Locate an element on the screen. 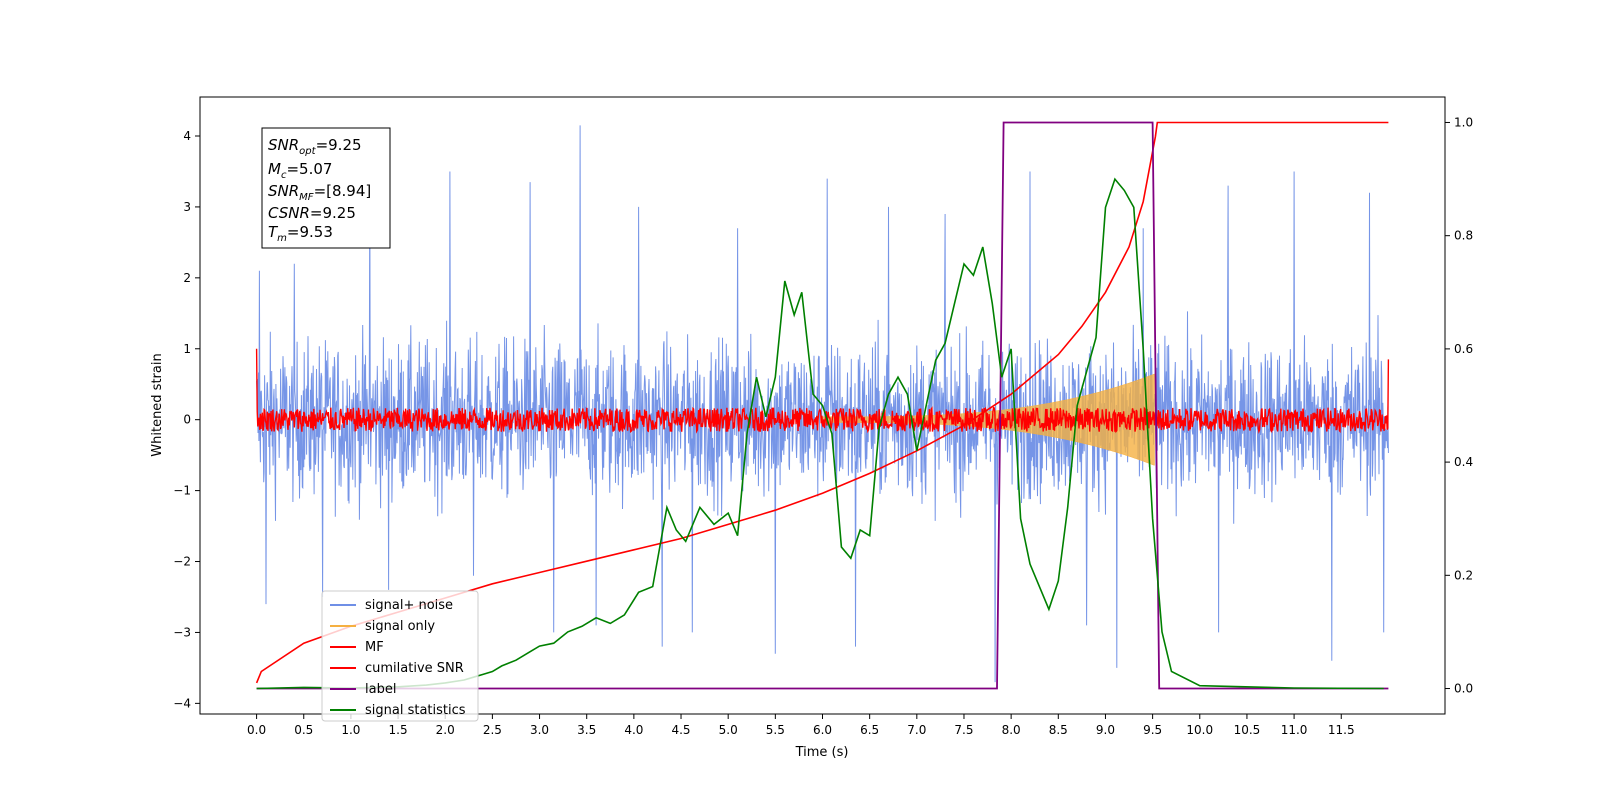 The width and height of the screenshot is (1600, 800). y2-tick-label: 0.8 is located at coordinates (1463, 236).